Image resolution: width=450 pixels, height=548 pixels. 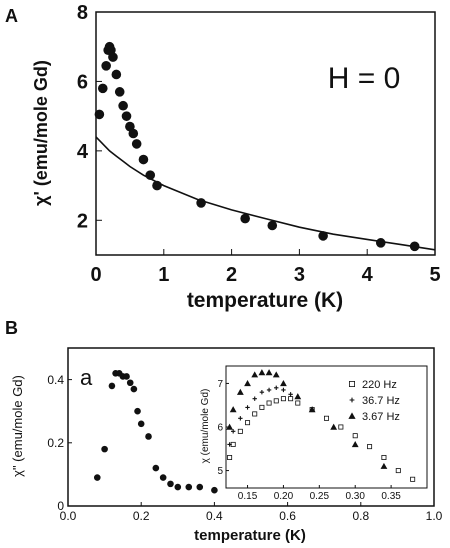 I want to click on x-tick-label: 0.2, so click(x=141, y=516).